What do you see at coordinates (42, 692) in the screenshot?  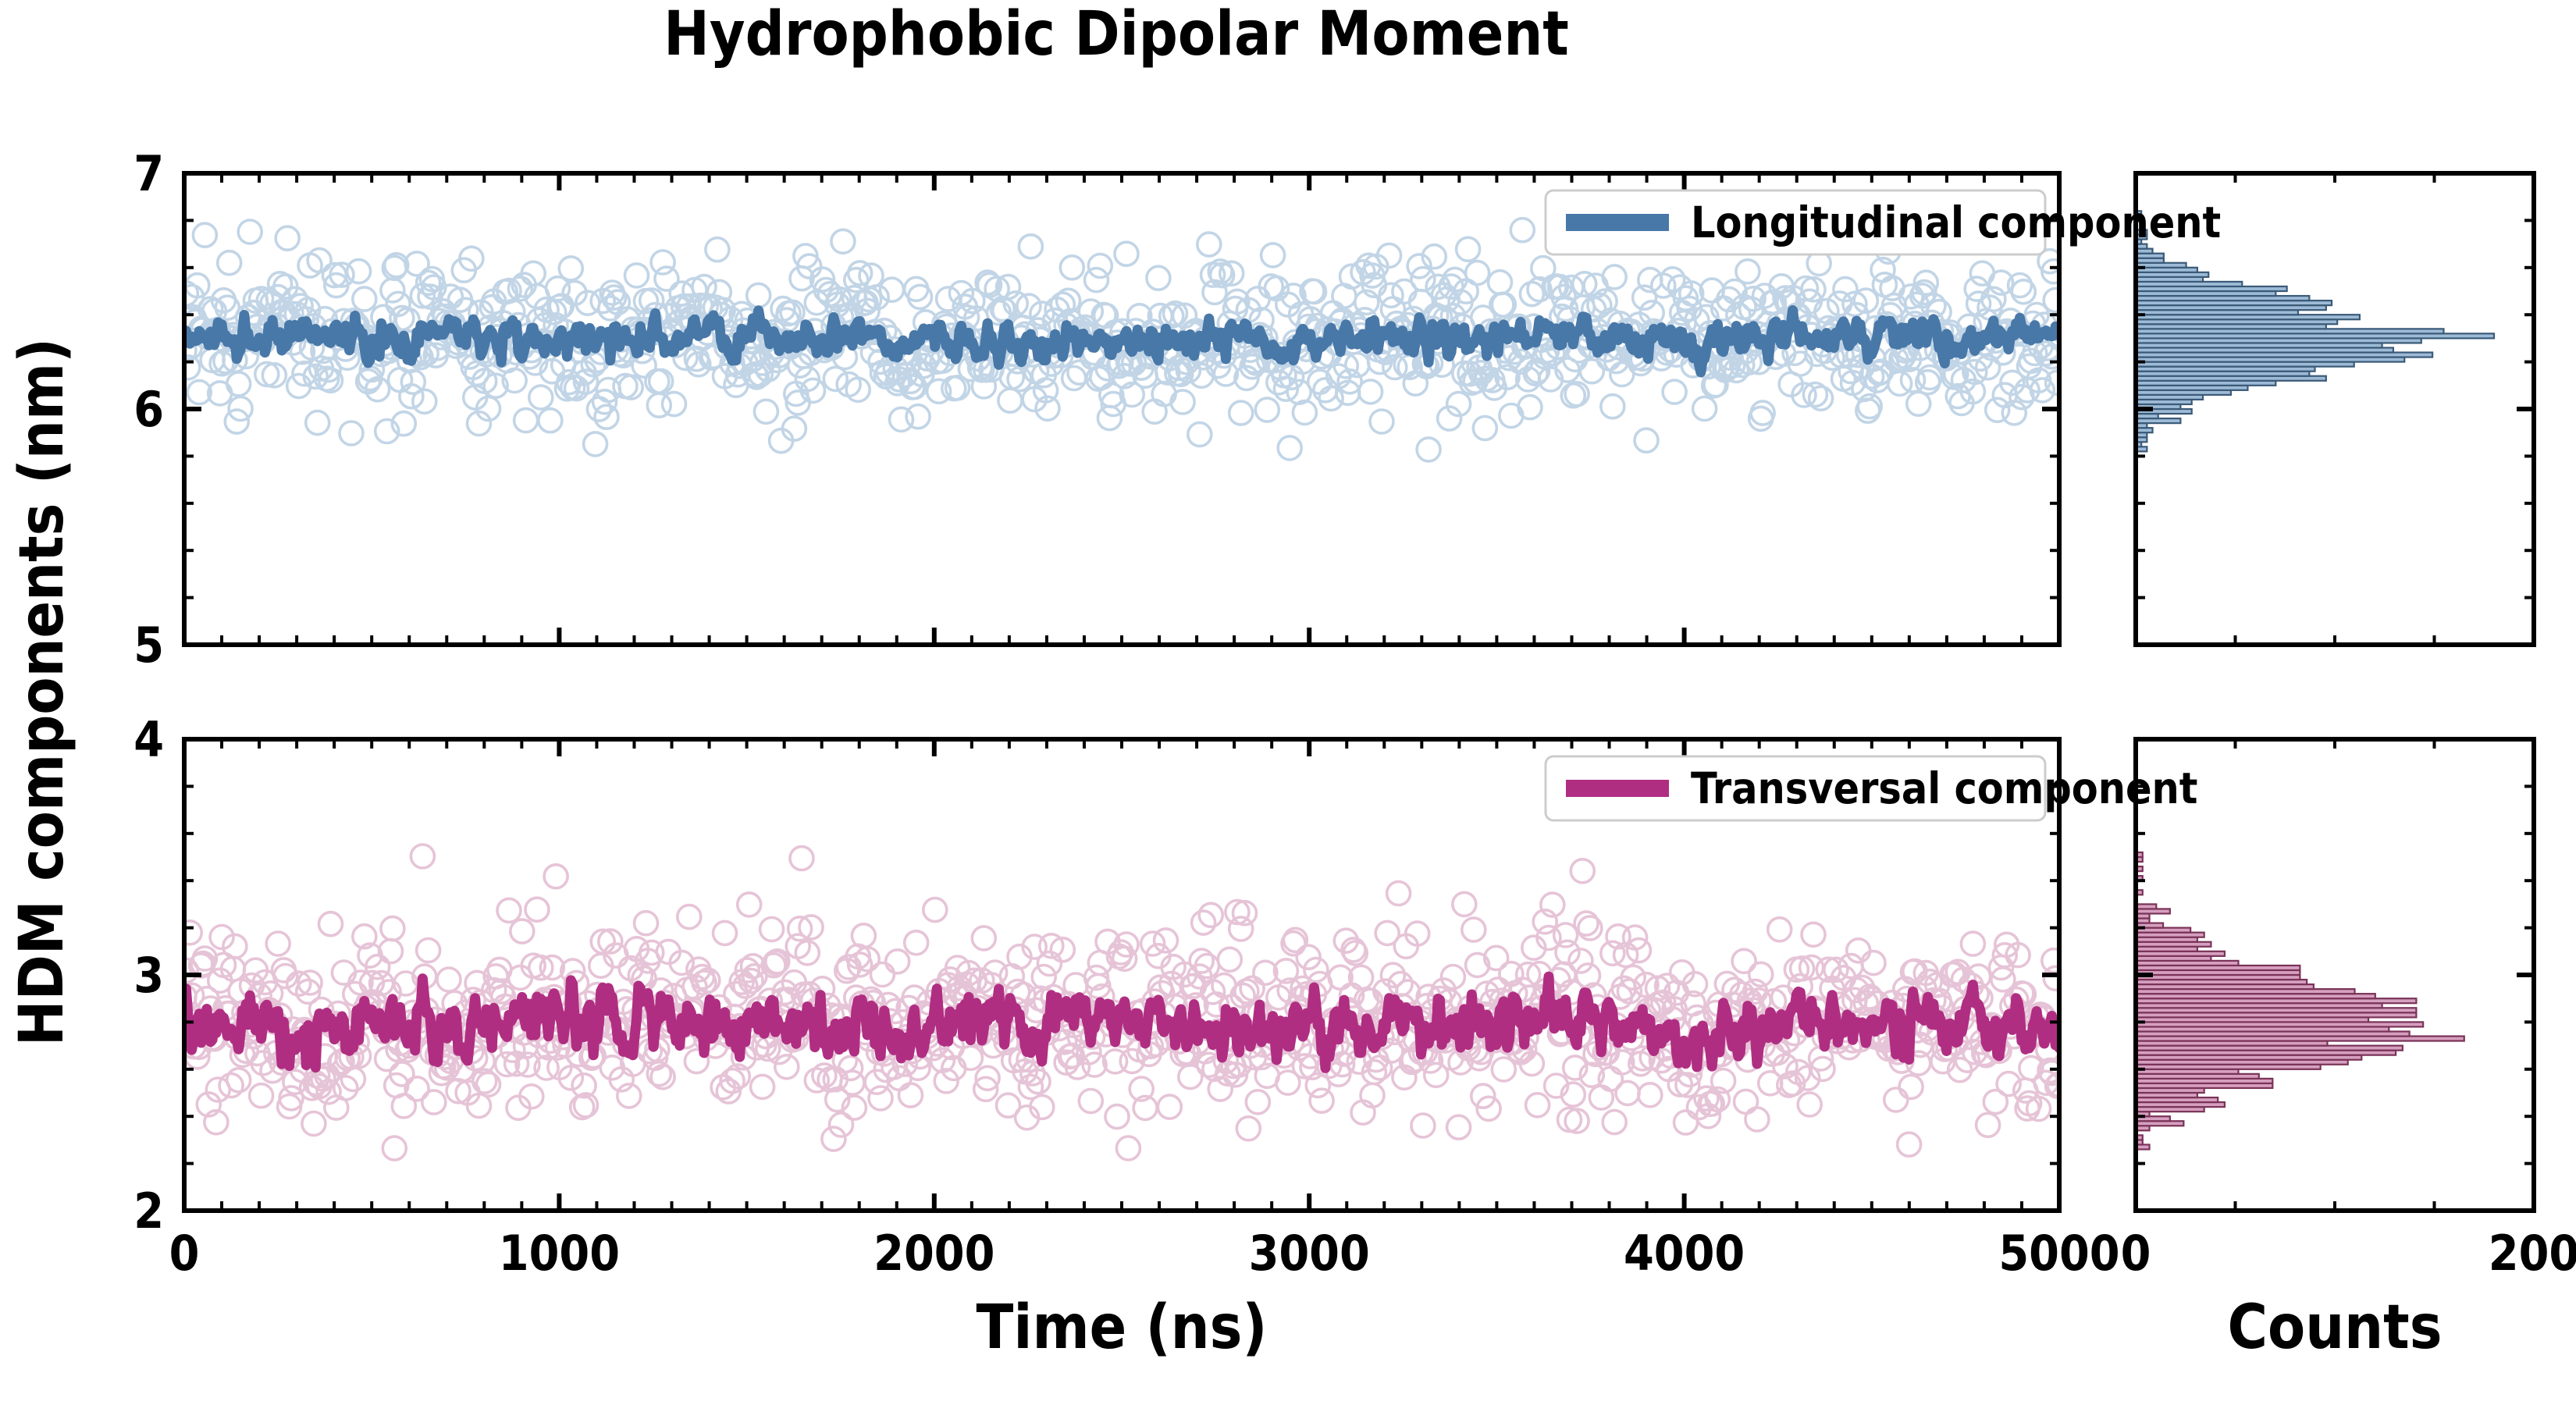 I see `y-axis-title: HDM components (nm)` at bounding box center [42, 692].